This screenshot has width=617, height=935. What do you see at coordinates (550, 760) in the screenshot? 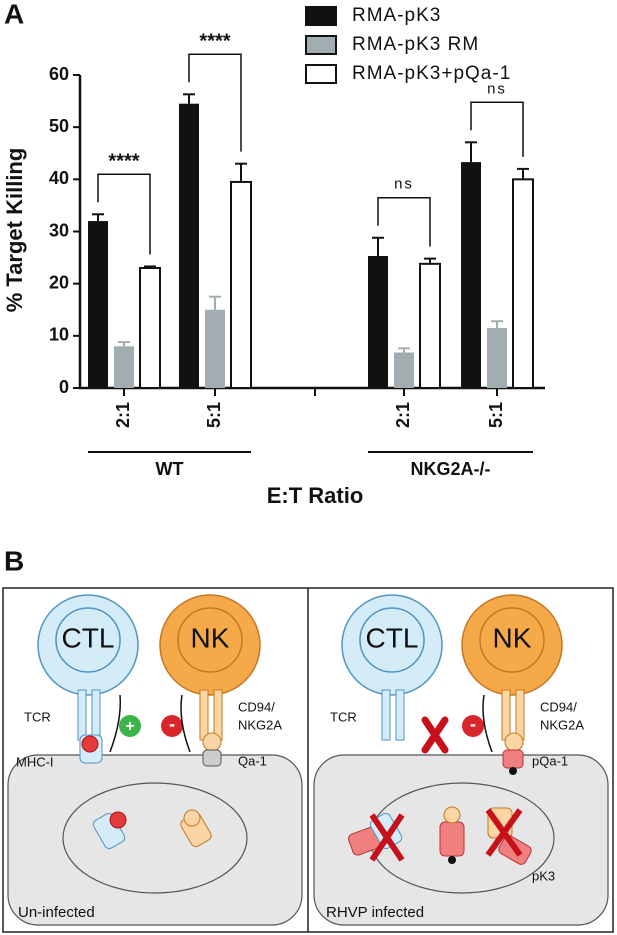
I see `receptor-label: pQa-1` at bounding box center [550, 760].